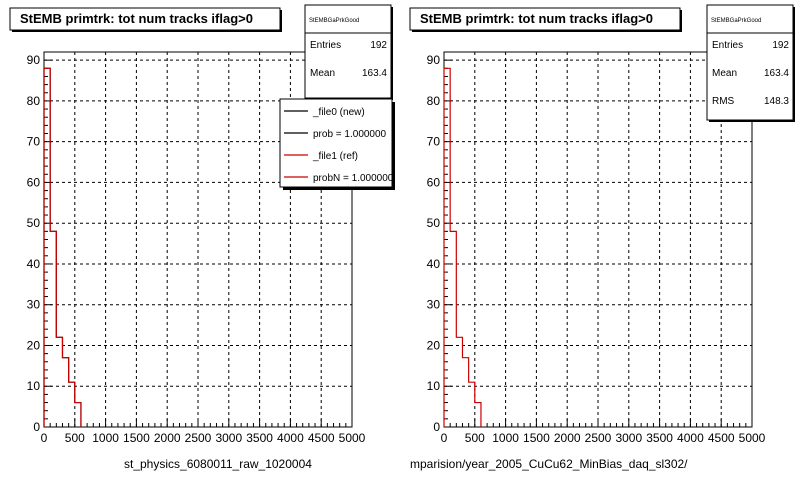  What do you see at coordinates (338, 112) in the screenshot?
I see `legend-label: _file0 (new)` at bounding box center [338, 112].